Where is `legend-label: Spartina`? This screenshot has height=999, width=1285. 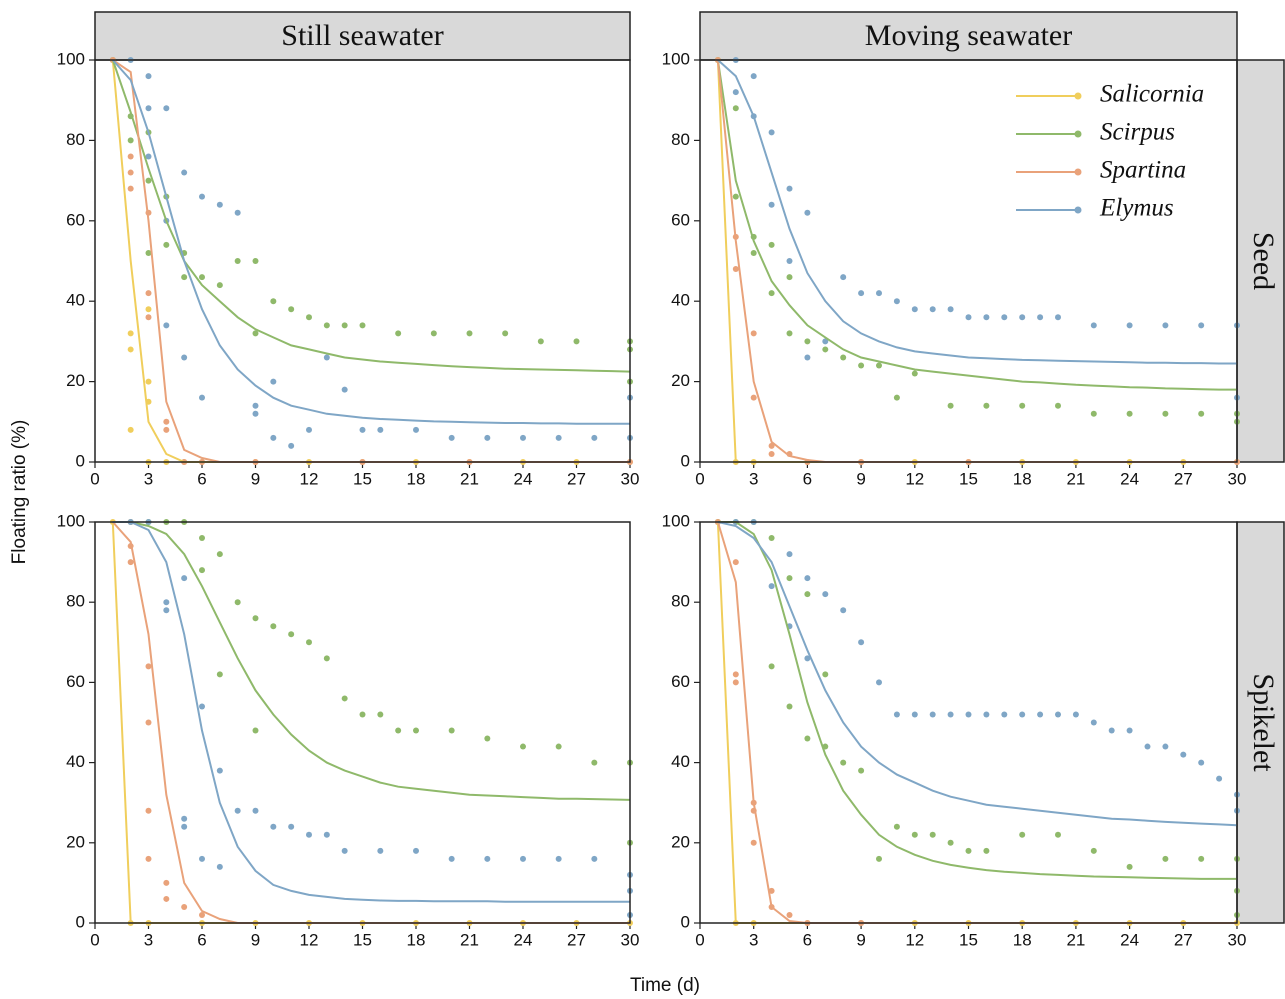 legend-label: Spartina is located at coordinates (1143, 170).